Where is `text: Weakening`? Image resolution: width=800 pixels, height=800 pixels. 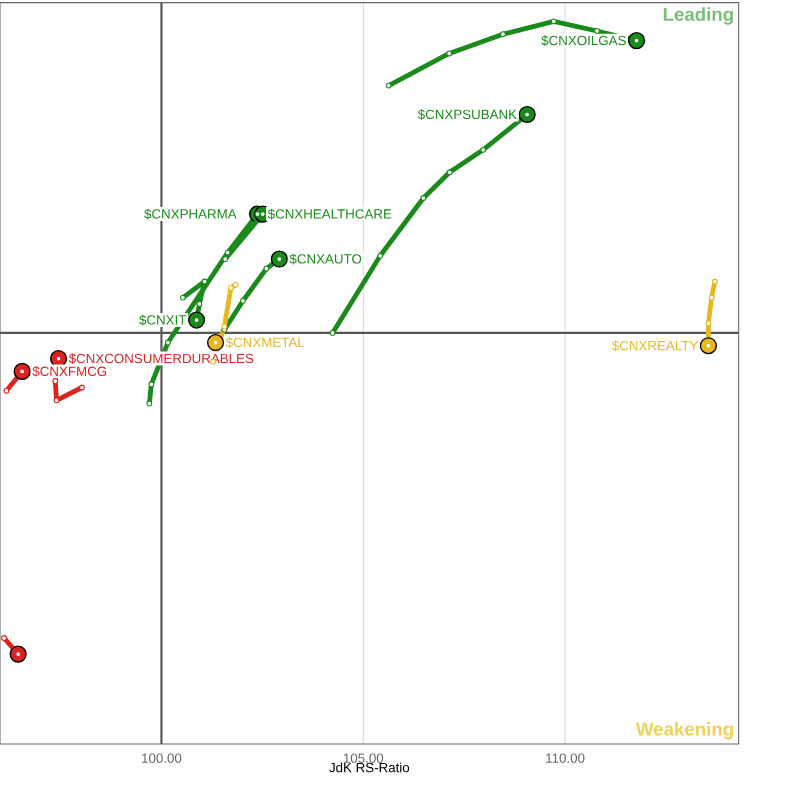
text: Weakening is located at coordinates (684, 731).